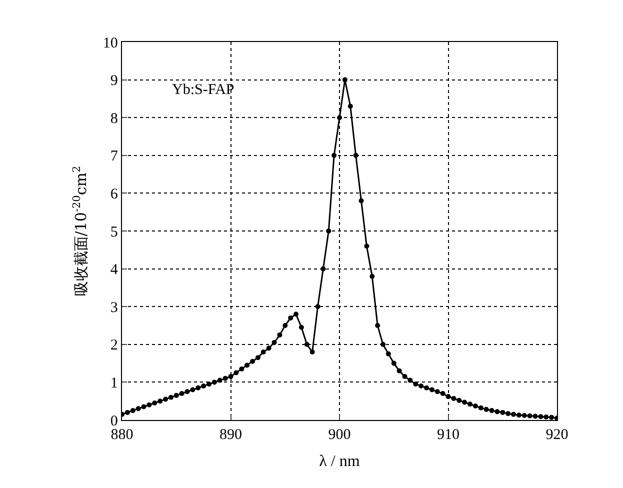  What do you see at coordinates (114, 383) in the screenshot?
I see `y-tick-label: 1` at bounding box center [114, 383].